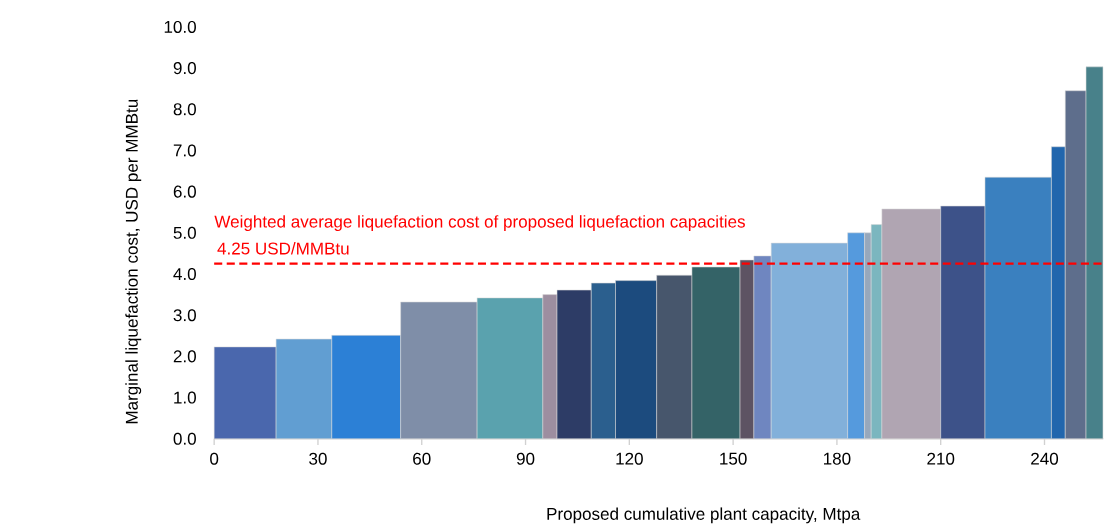 Image resolution: width=1106 pixels, height=531 pixels. Describe the element at coordinates (704, 515) in the screenshot. I see `x-axis-title: Proposed cumulative plant capacity, Mtpa` at that location.